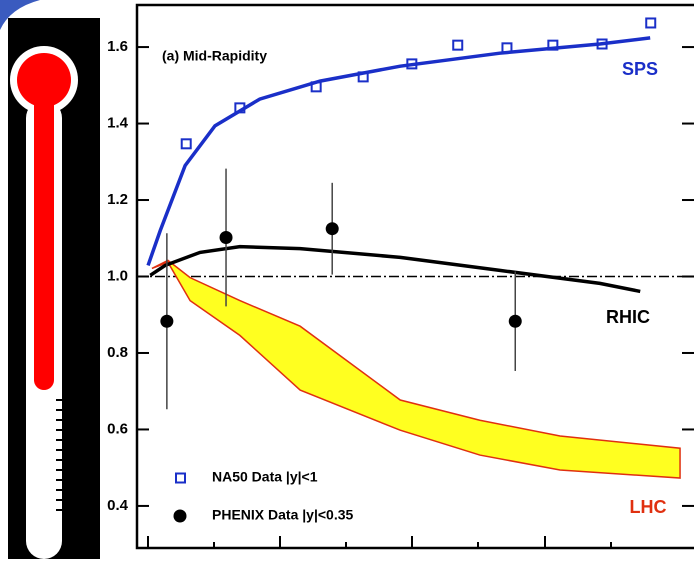 Image resolution: width=694 pixels, height=564 pixels. I want to click on thermometer, so click(54, 288).